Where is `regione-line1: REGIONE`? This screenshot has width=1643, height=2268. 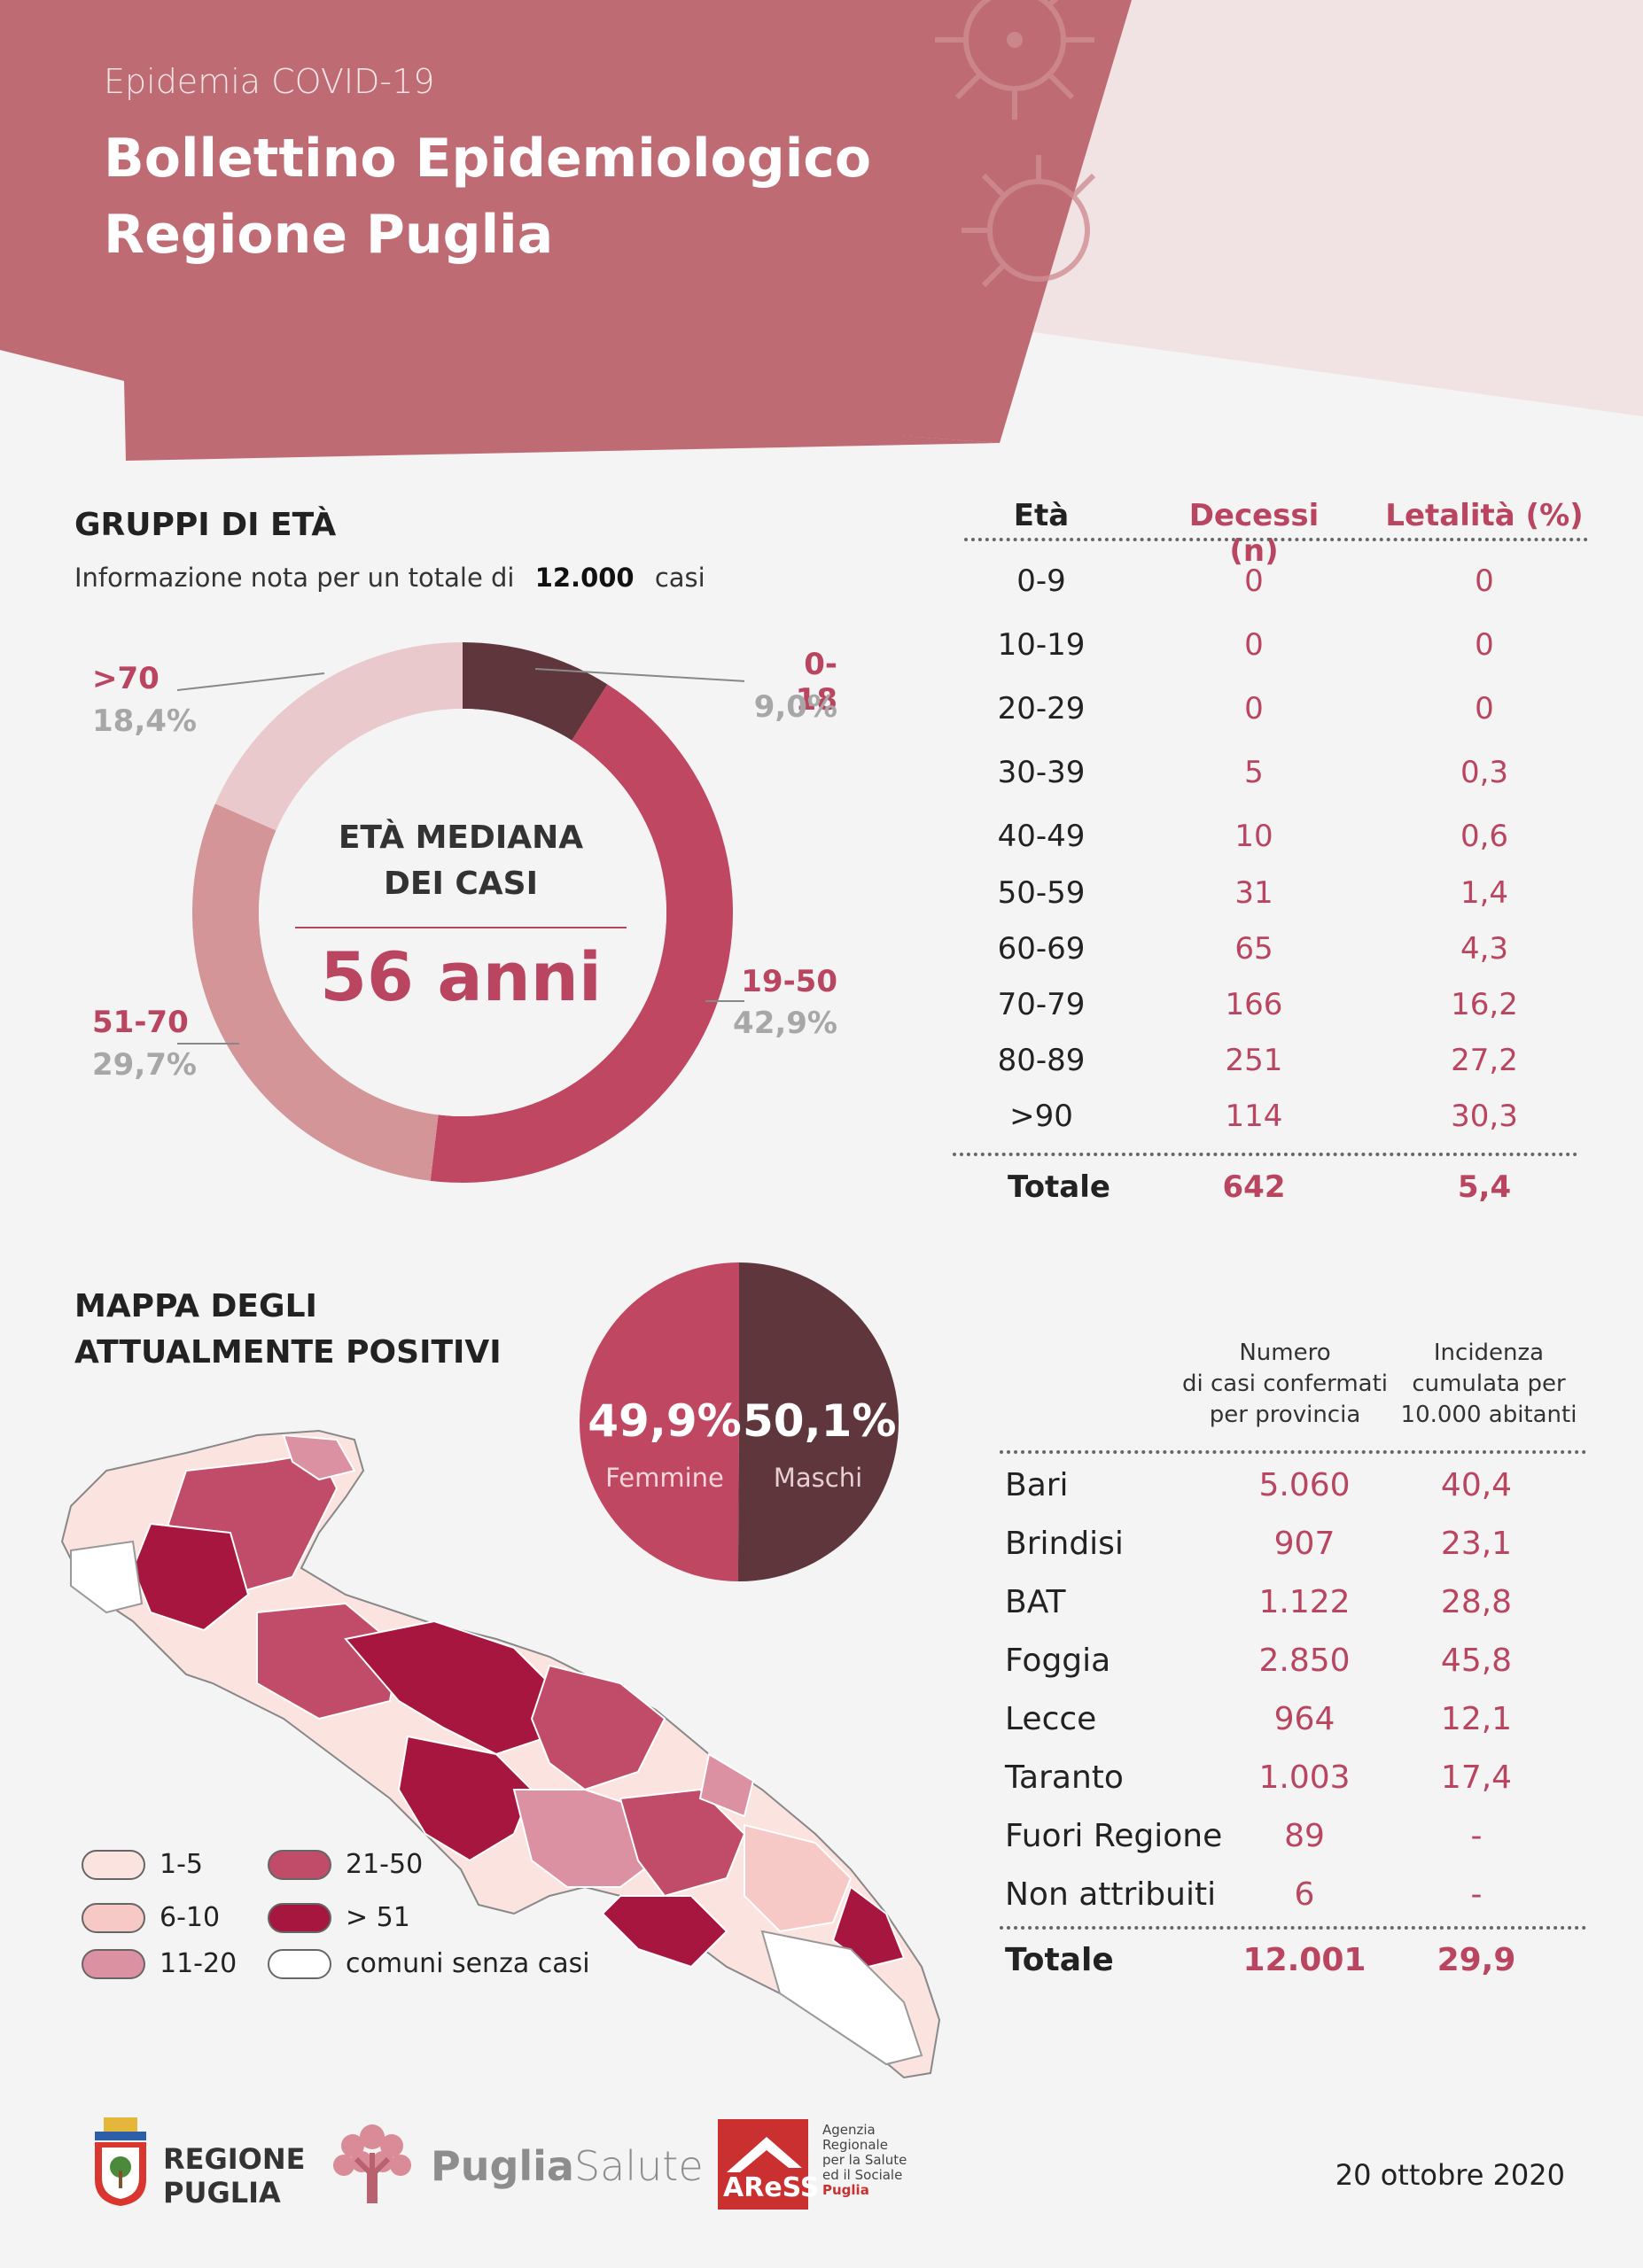 regione-line1: REGIONE is located at coordinates (234, 2159).